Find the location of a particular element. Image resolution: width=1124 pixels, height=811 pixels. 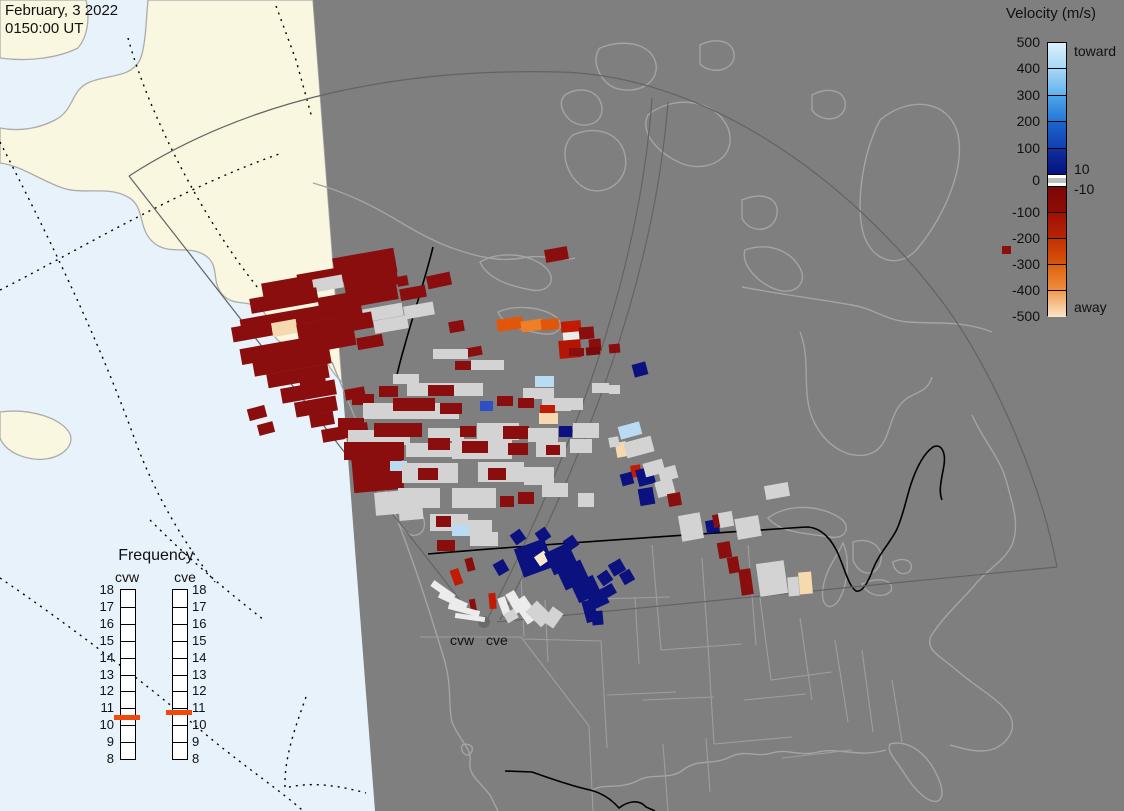

velocity-tick-label: -200 is located at coordinates (1025, 238).